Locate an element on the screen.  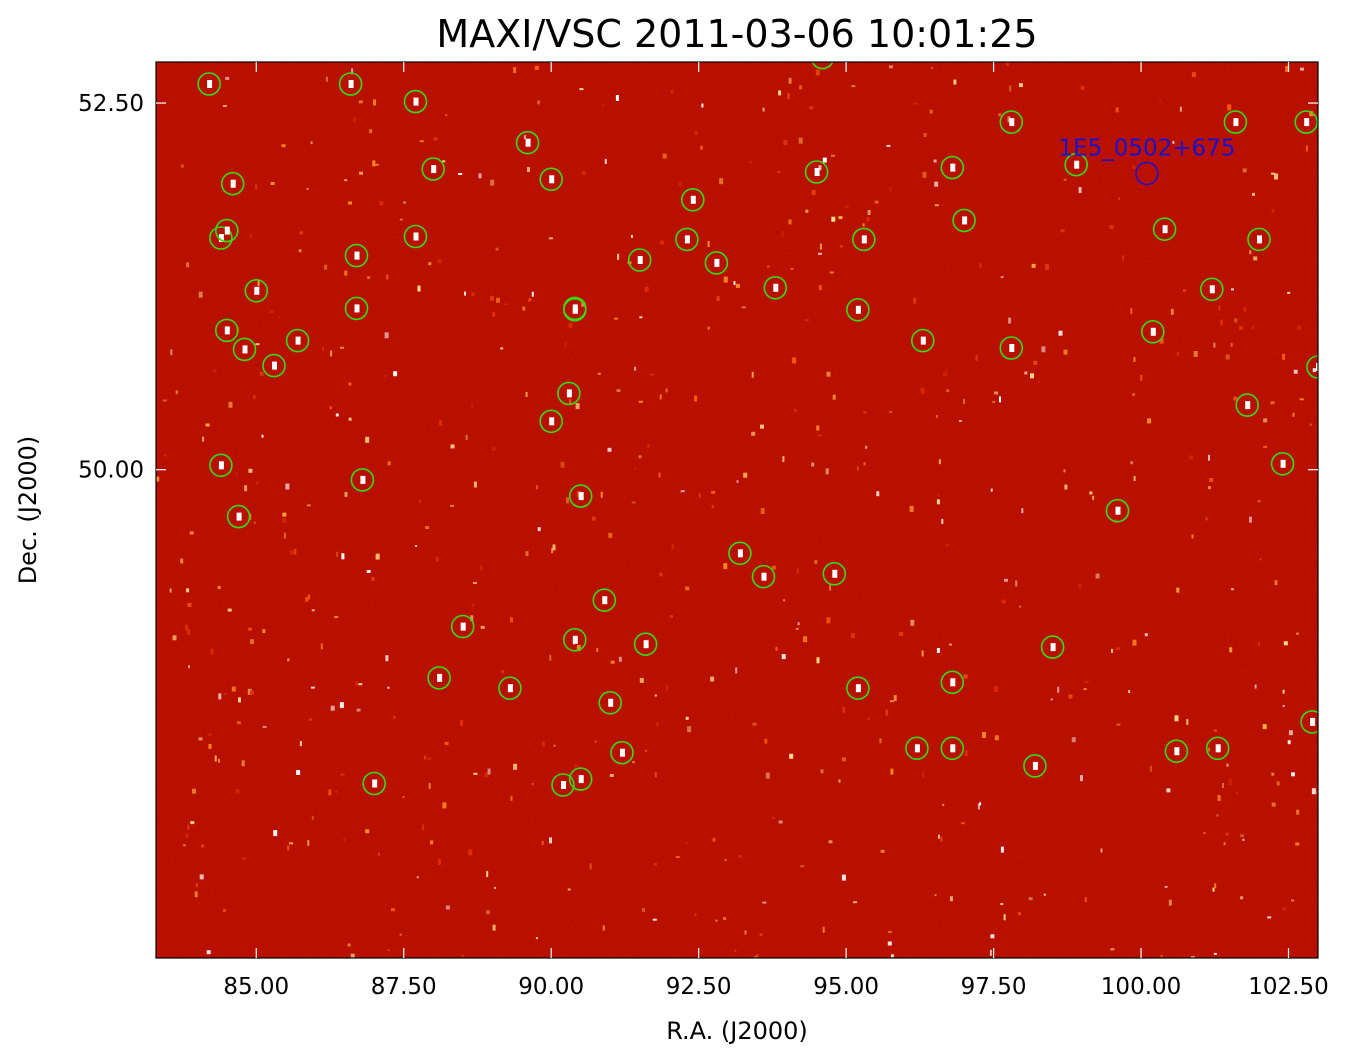
x-tick-label: 97.50 is located at coordinates (994, 987).